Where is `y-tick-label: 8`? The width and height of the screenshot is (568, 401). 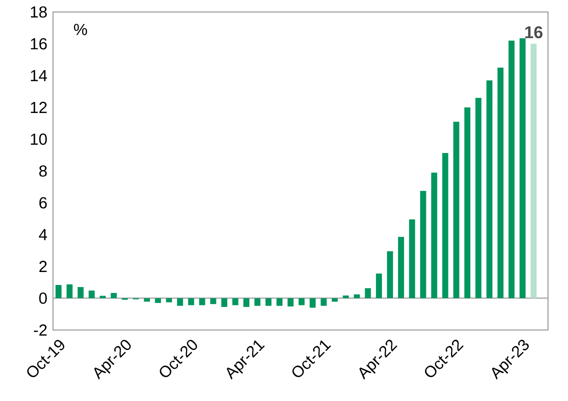
y-tick-label: 8 is located at coordinates (43, 171).